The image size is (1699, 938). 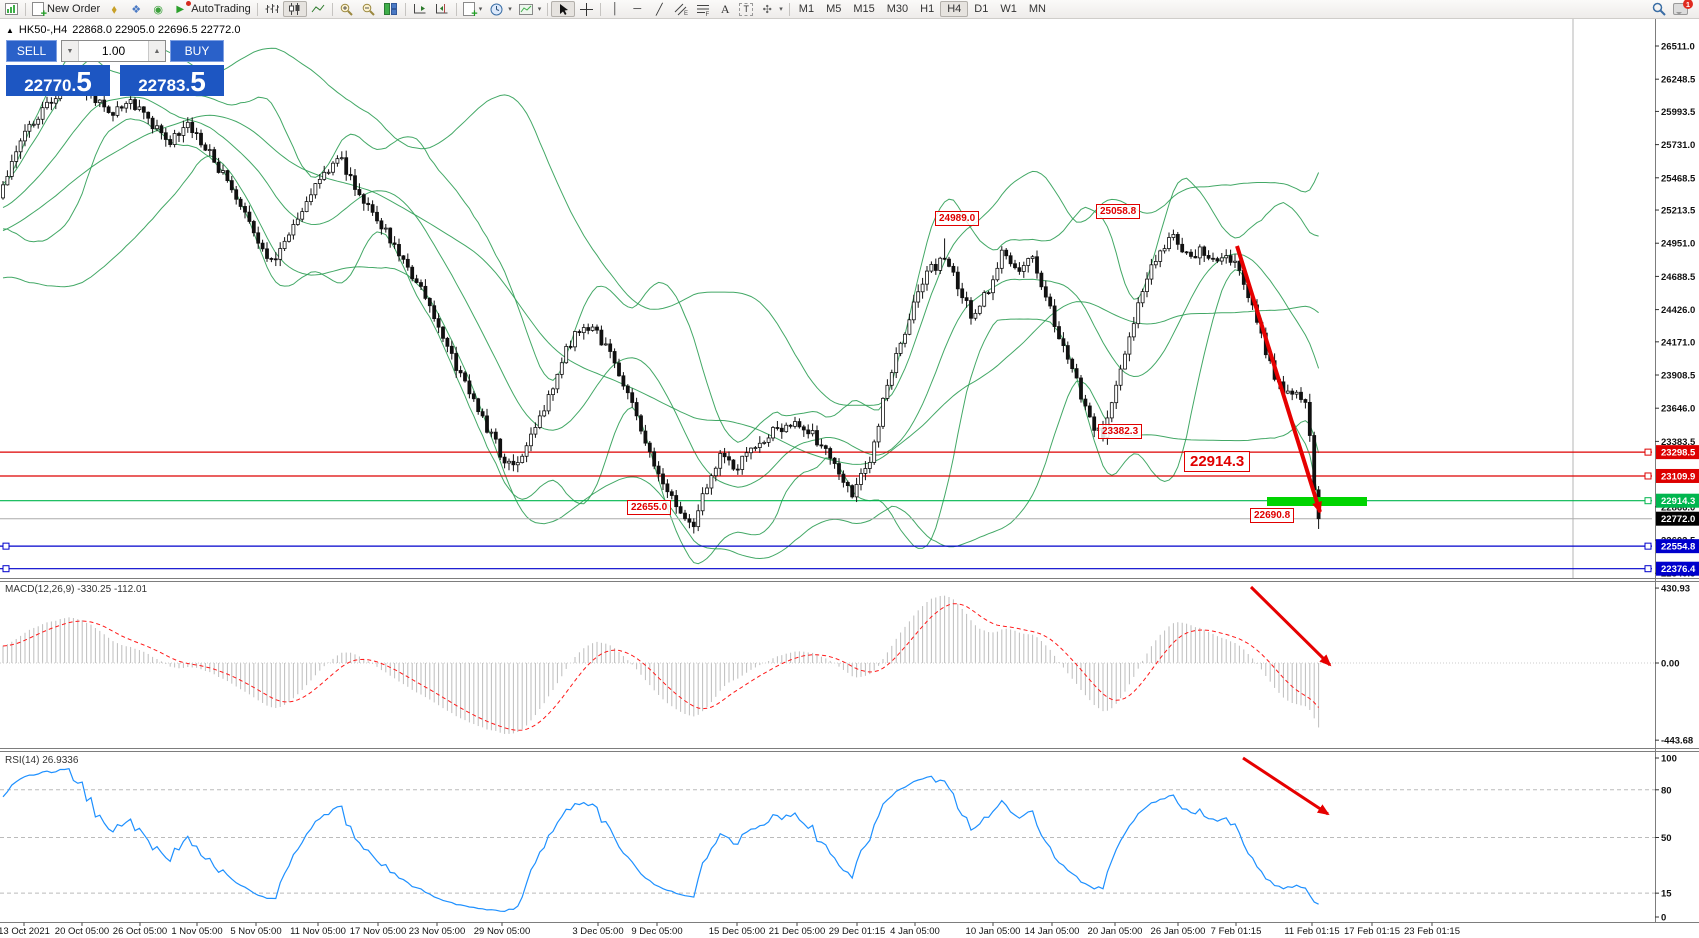 I want to click on candlestick-chart-icon, so click(x=295, y=9).